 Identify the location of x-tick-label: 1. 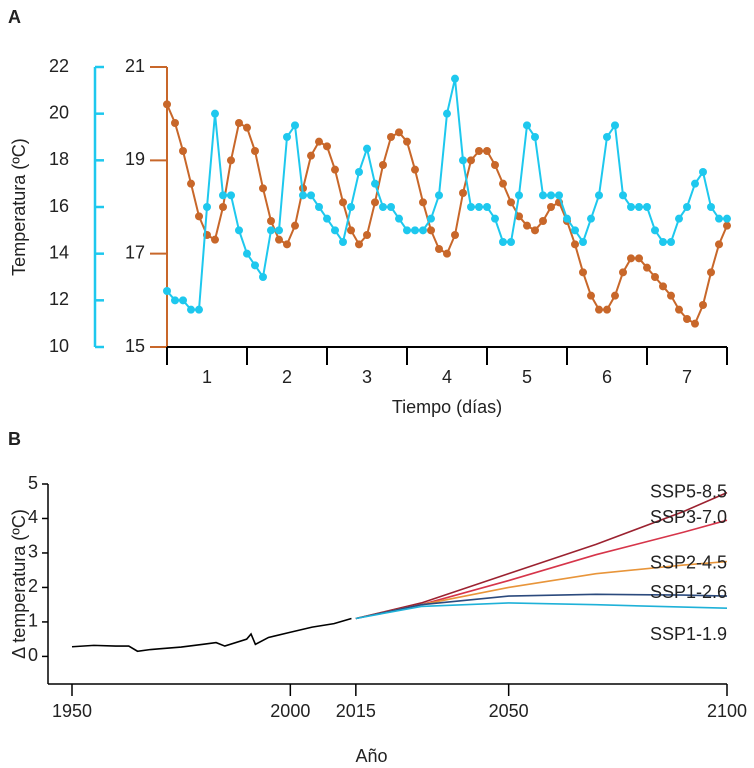
(207, 377).